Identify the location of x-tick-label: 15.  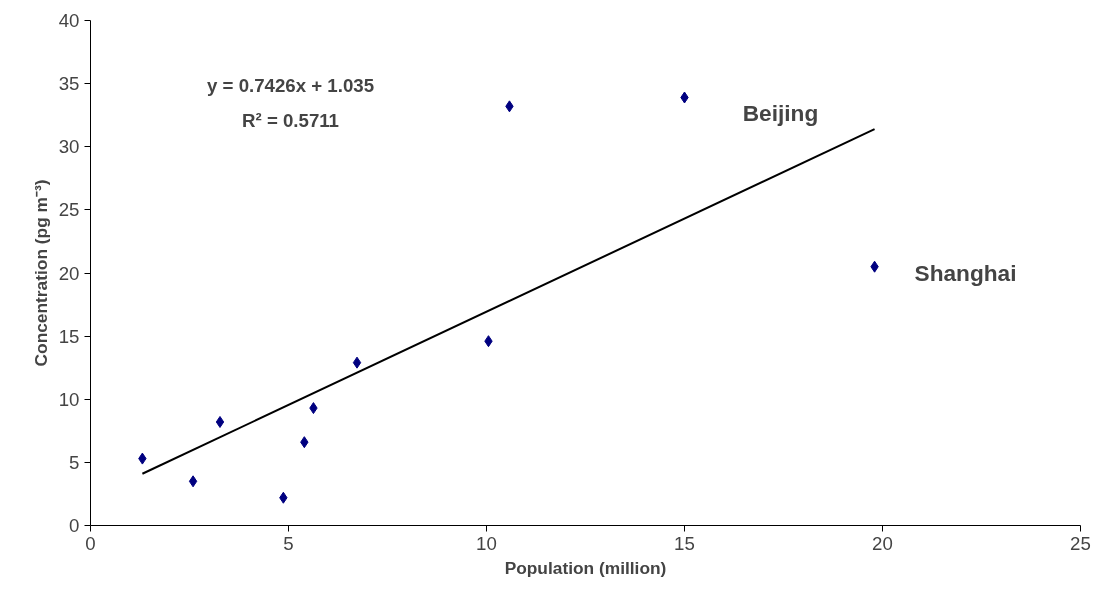
(684, 543).